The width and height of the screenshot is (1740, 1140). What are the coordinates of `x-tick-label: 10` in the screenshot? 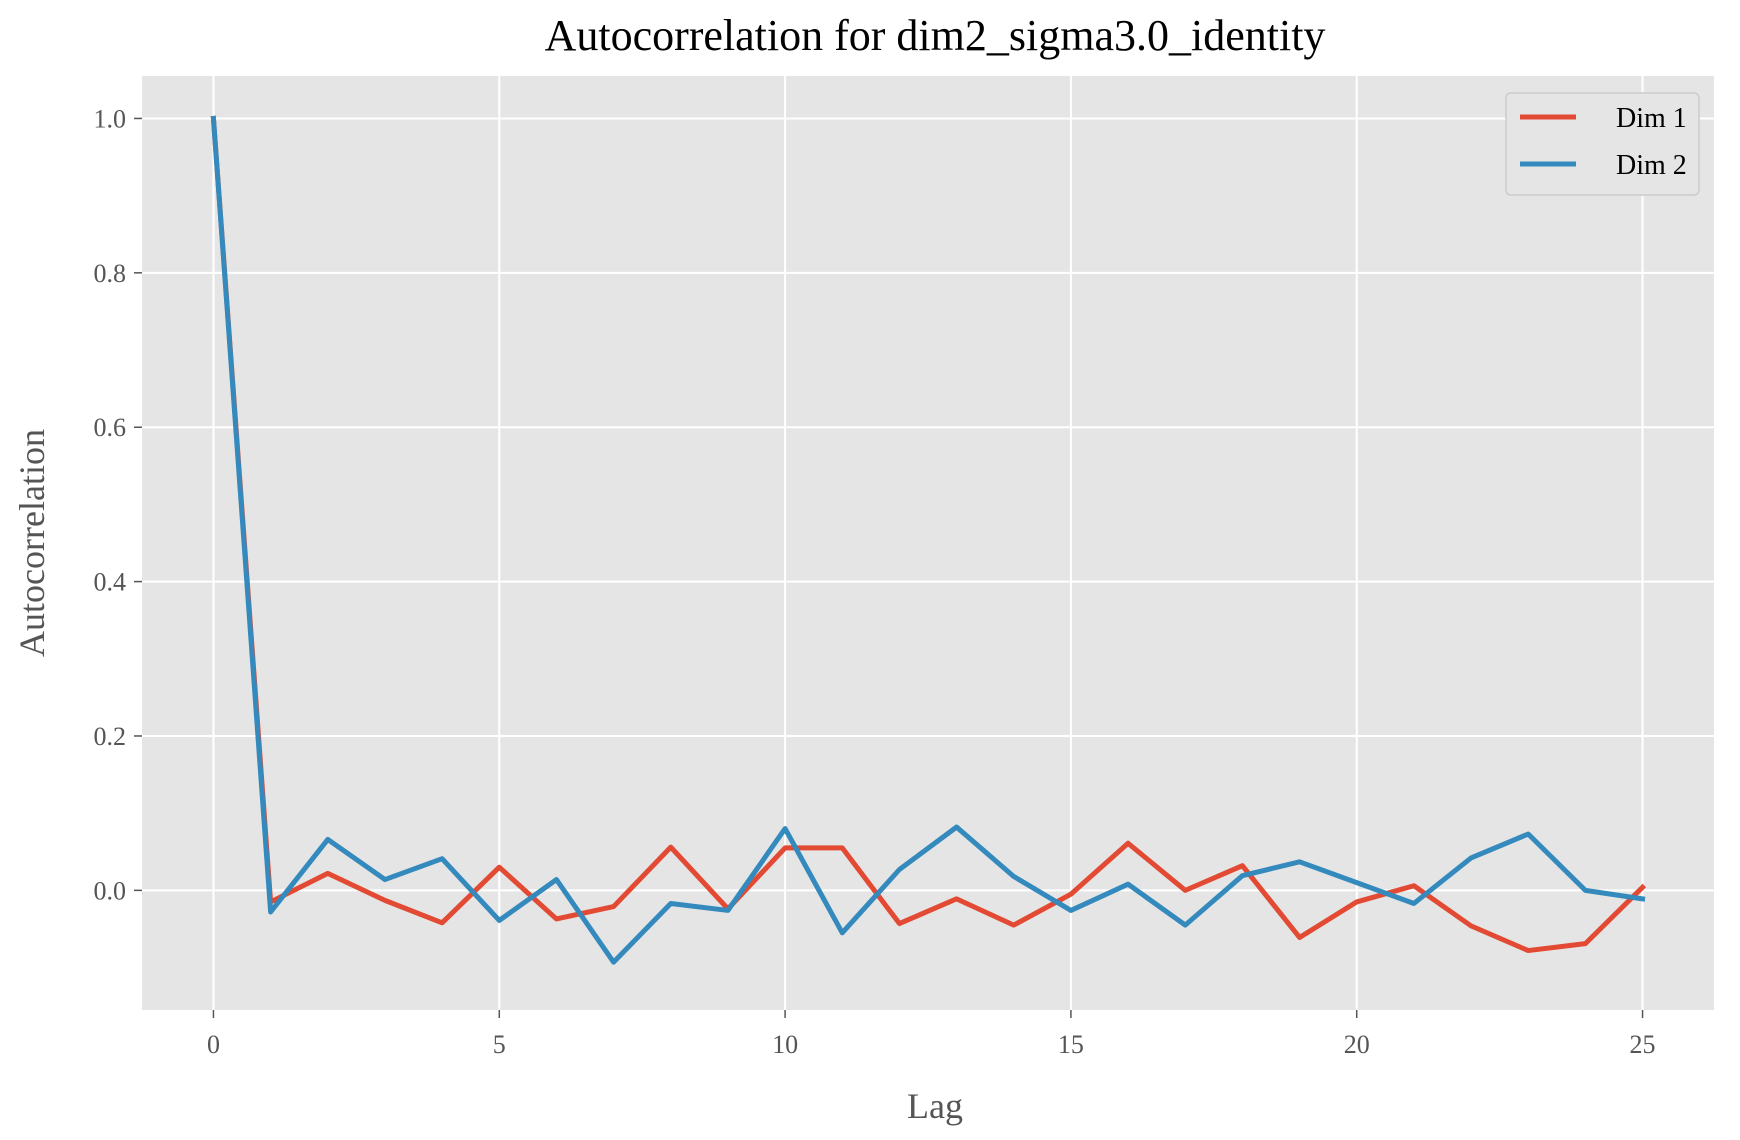 It's located at (785, 1044).